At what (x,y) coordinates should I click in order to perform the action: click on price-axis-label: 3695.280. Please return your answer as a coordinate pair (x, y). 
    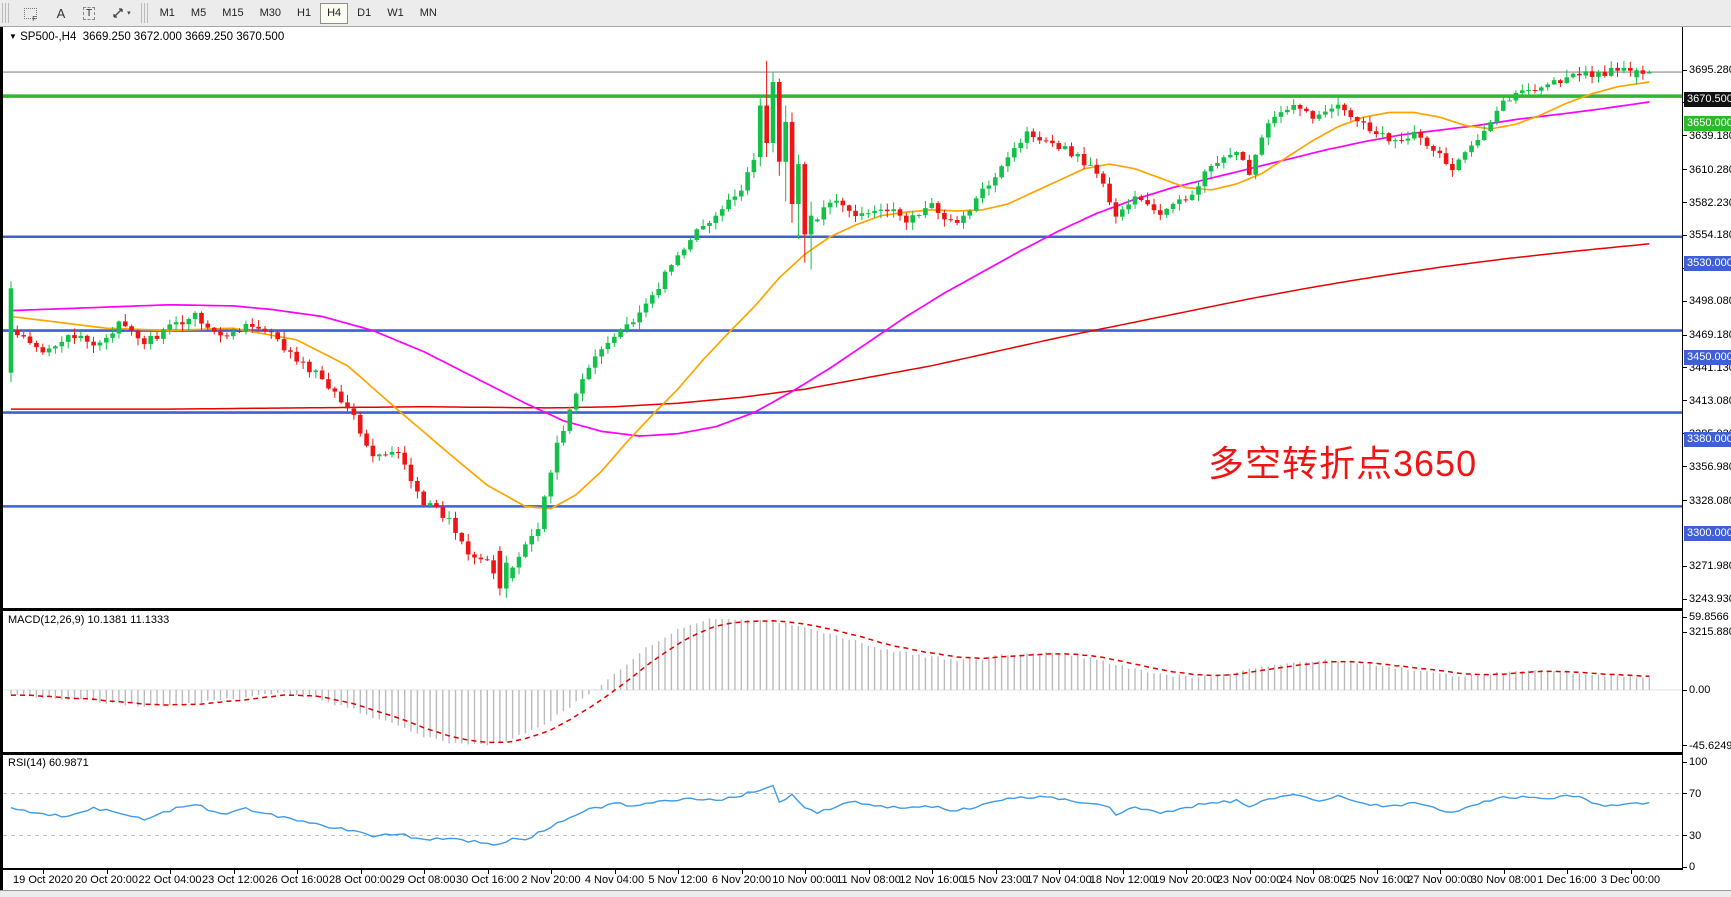
    Looking at the image, I should click on (1710, 70).